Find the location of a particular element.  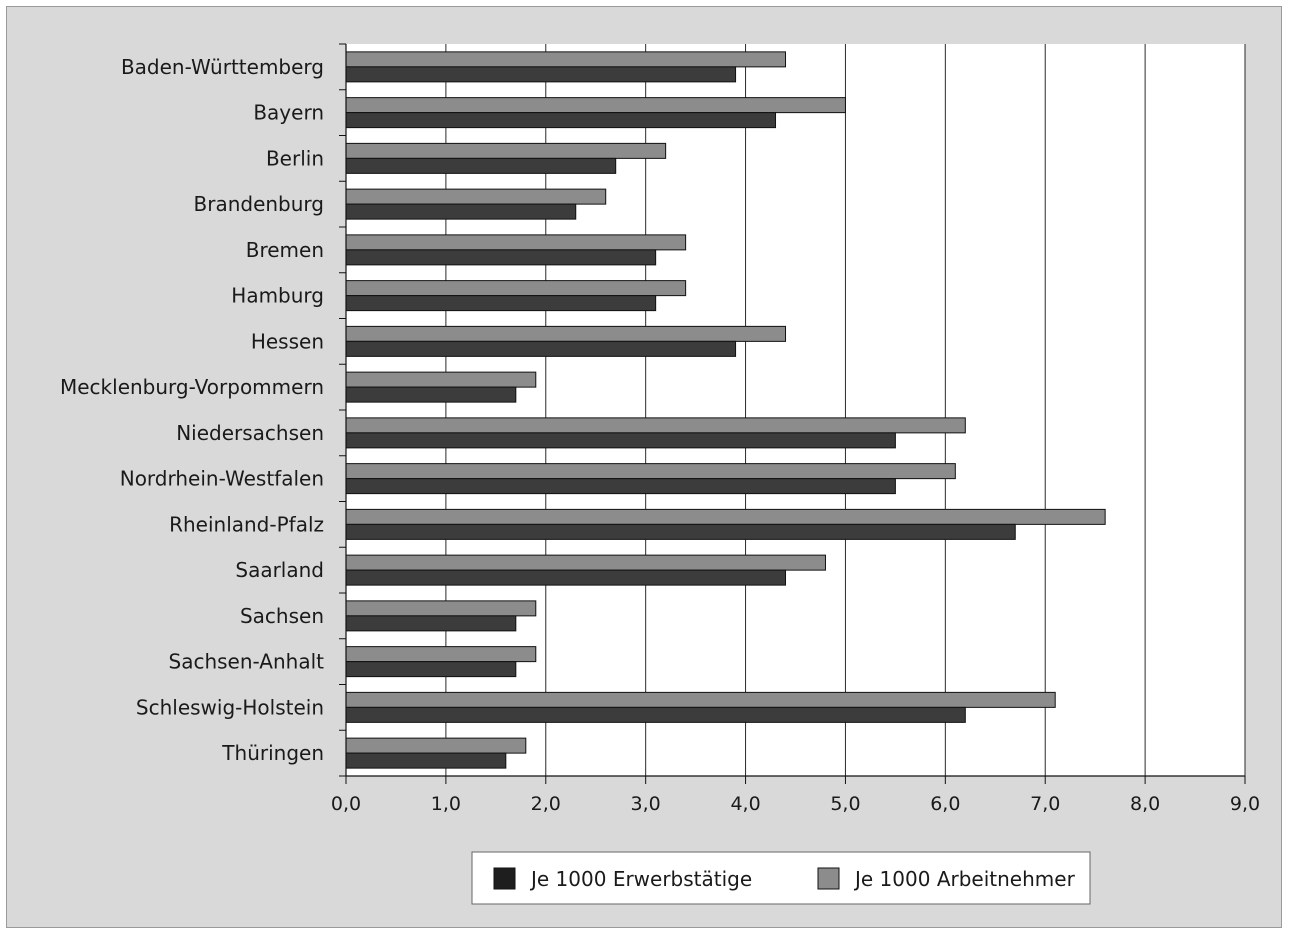

x-tick-label: 0,0 is located at coordinates (346, 804).